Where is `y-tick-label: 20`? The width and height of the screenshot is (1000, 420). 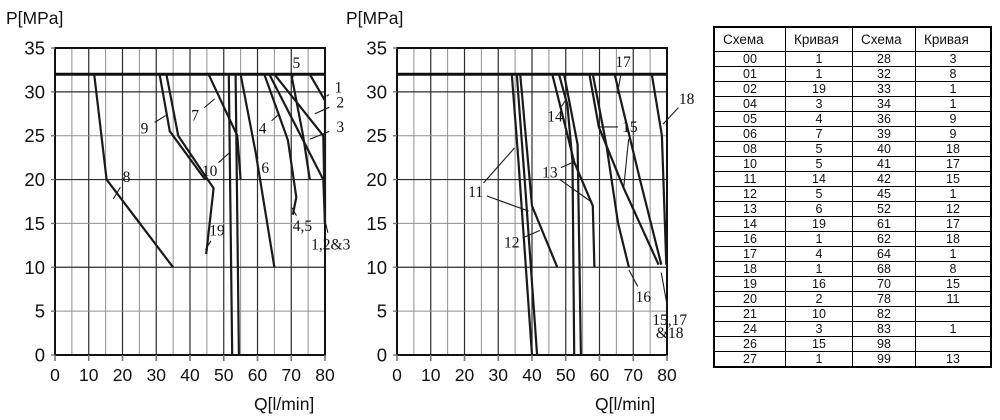
y-tick-label: 20 is located at coordinates (34, 179).